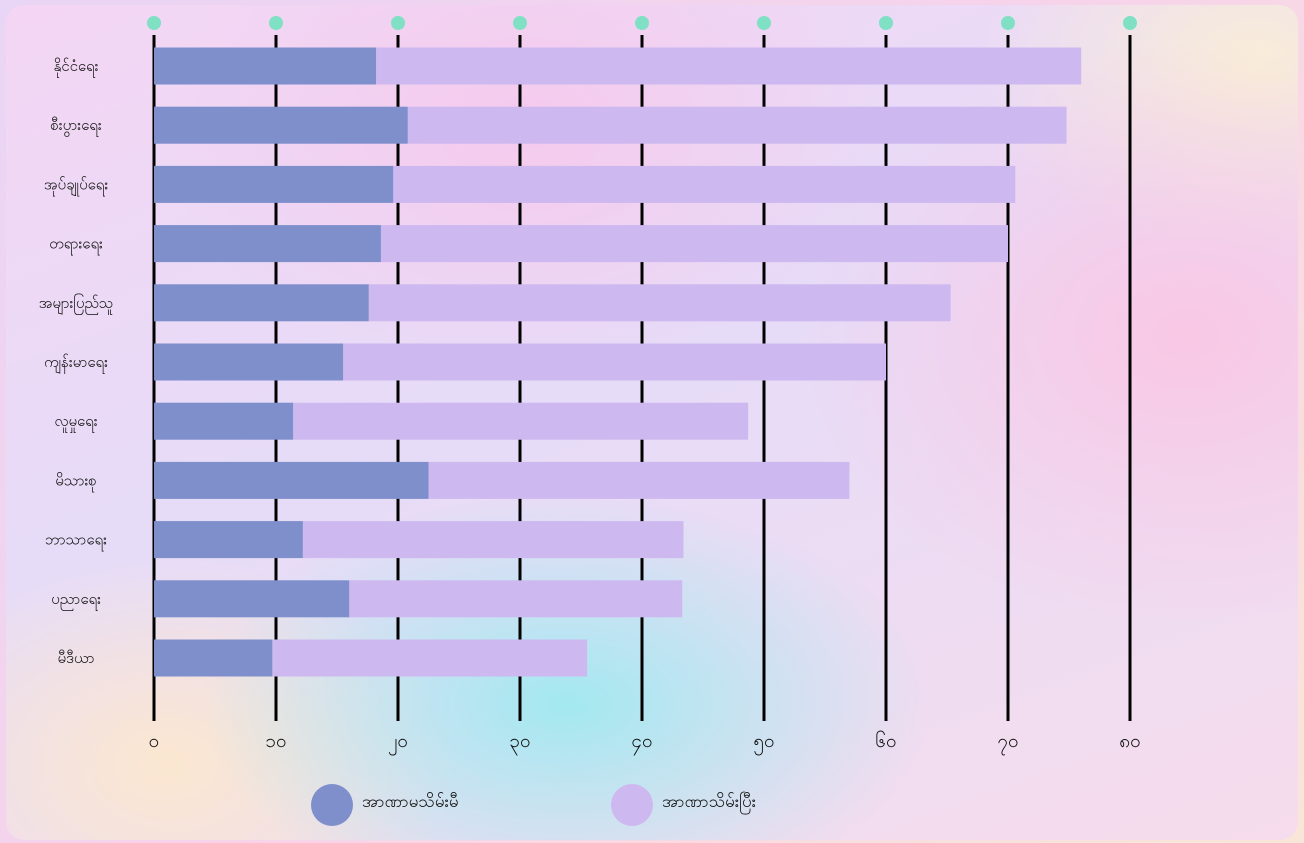  What do you see at coordinates (885, 740) in the screenshot?
I see `x-tick-label: ၆၀` at bounding box center [885, 740].